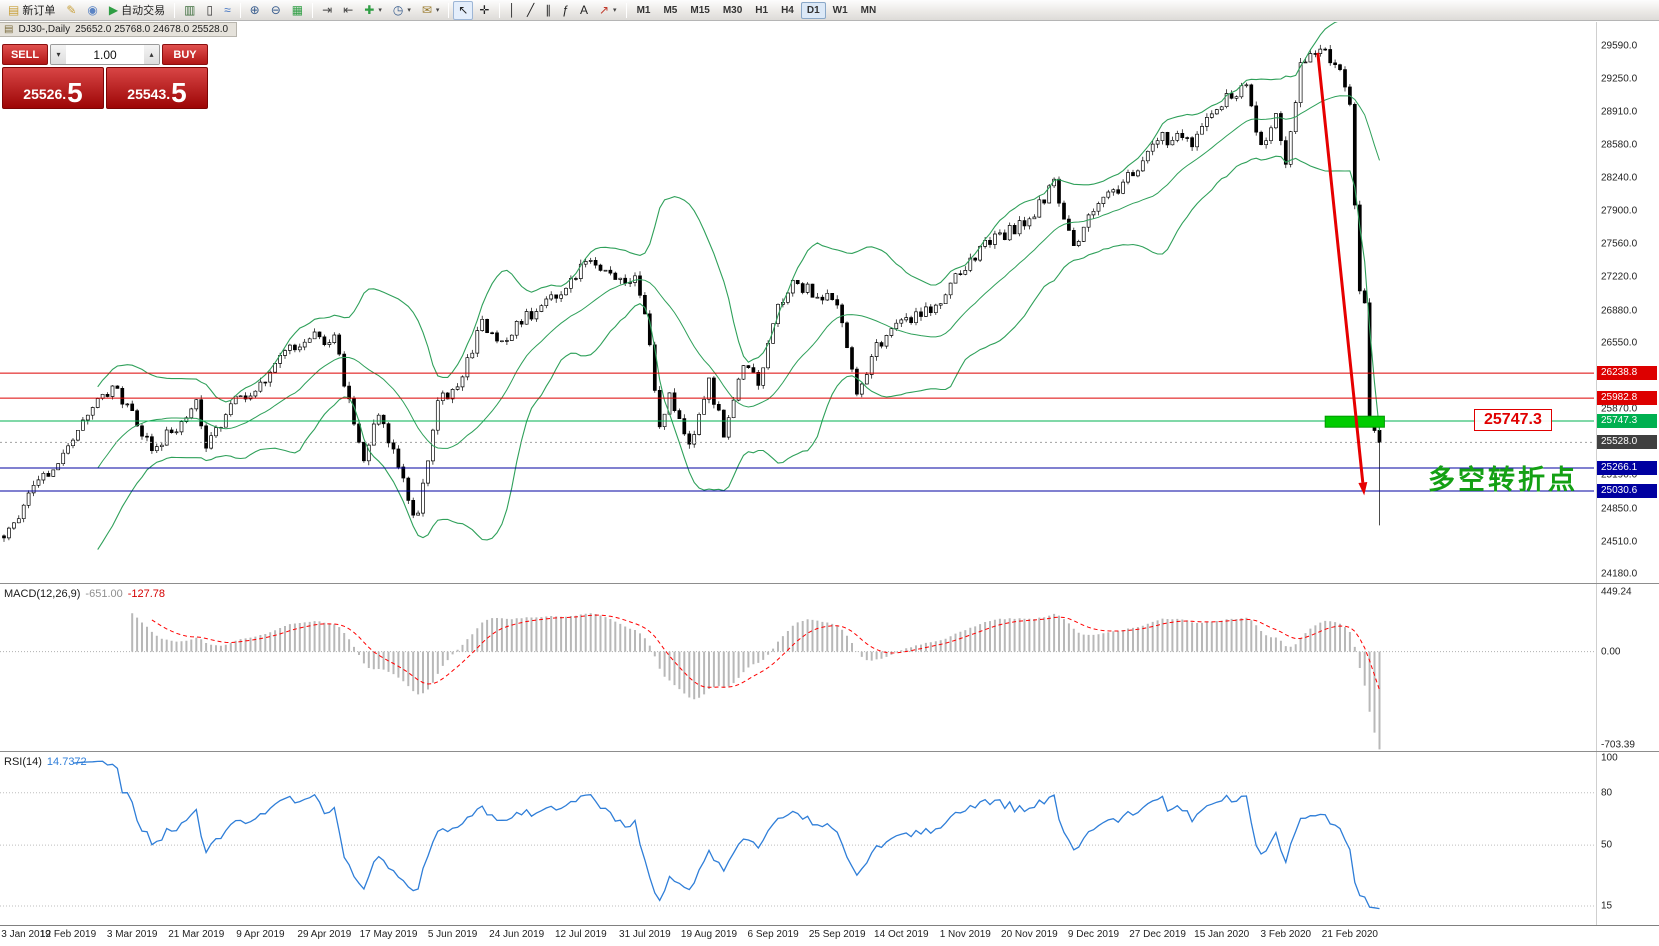 The width and height of the screenshot is (1659, 946). I want to click on cursor-button: ↖, so click(463, 10).